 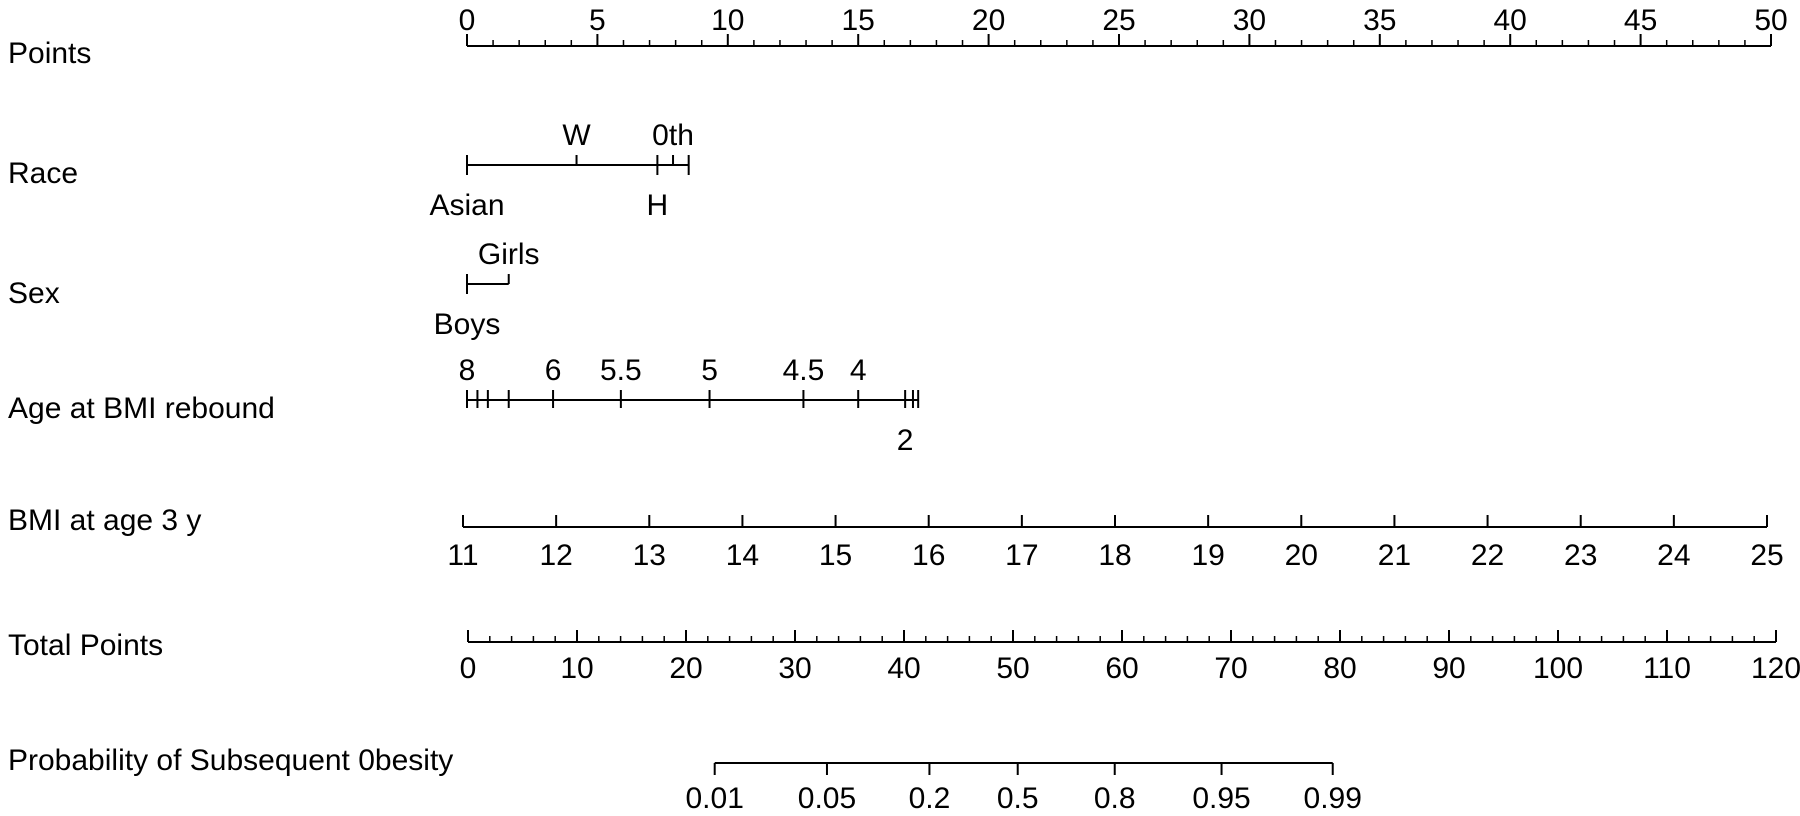 I want to click on bmi3-tick-label: 25, so click(x=1766, y=555).